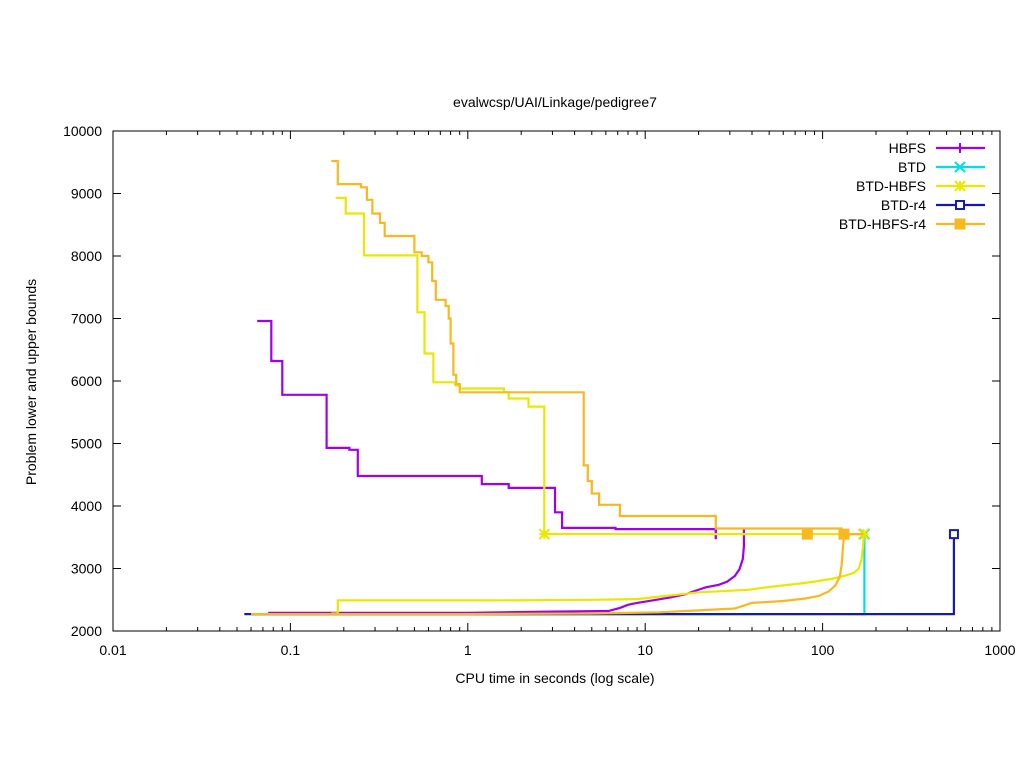  What do you see at coordinates (554, 678) in the screenshot?
I see `x-axis-label: CPU time in seconds (log scale)` at bounding box center [554, 678].